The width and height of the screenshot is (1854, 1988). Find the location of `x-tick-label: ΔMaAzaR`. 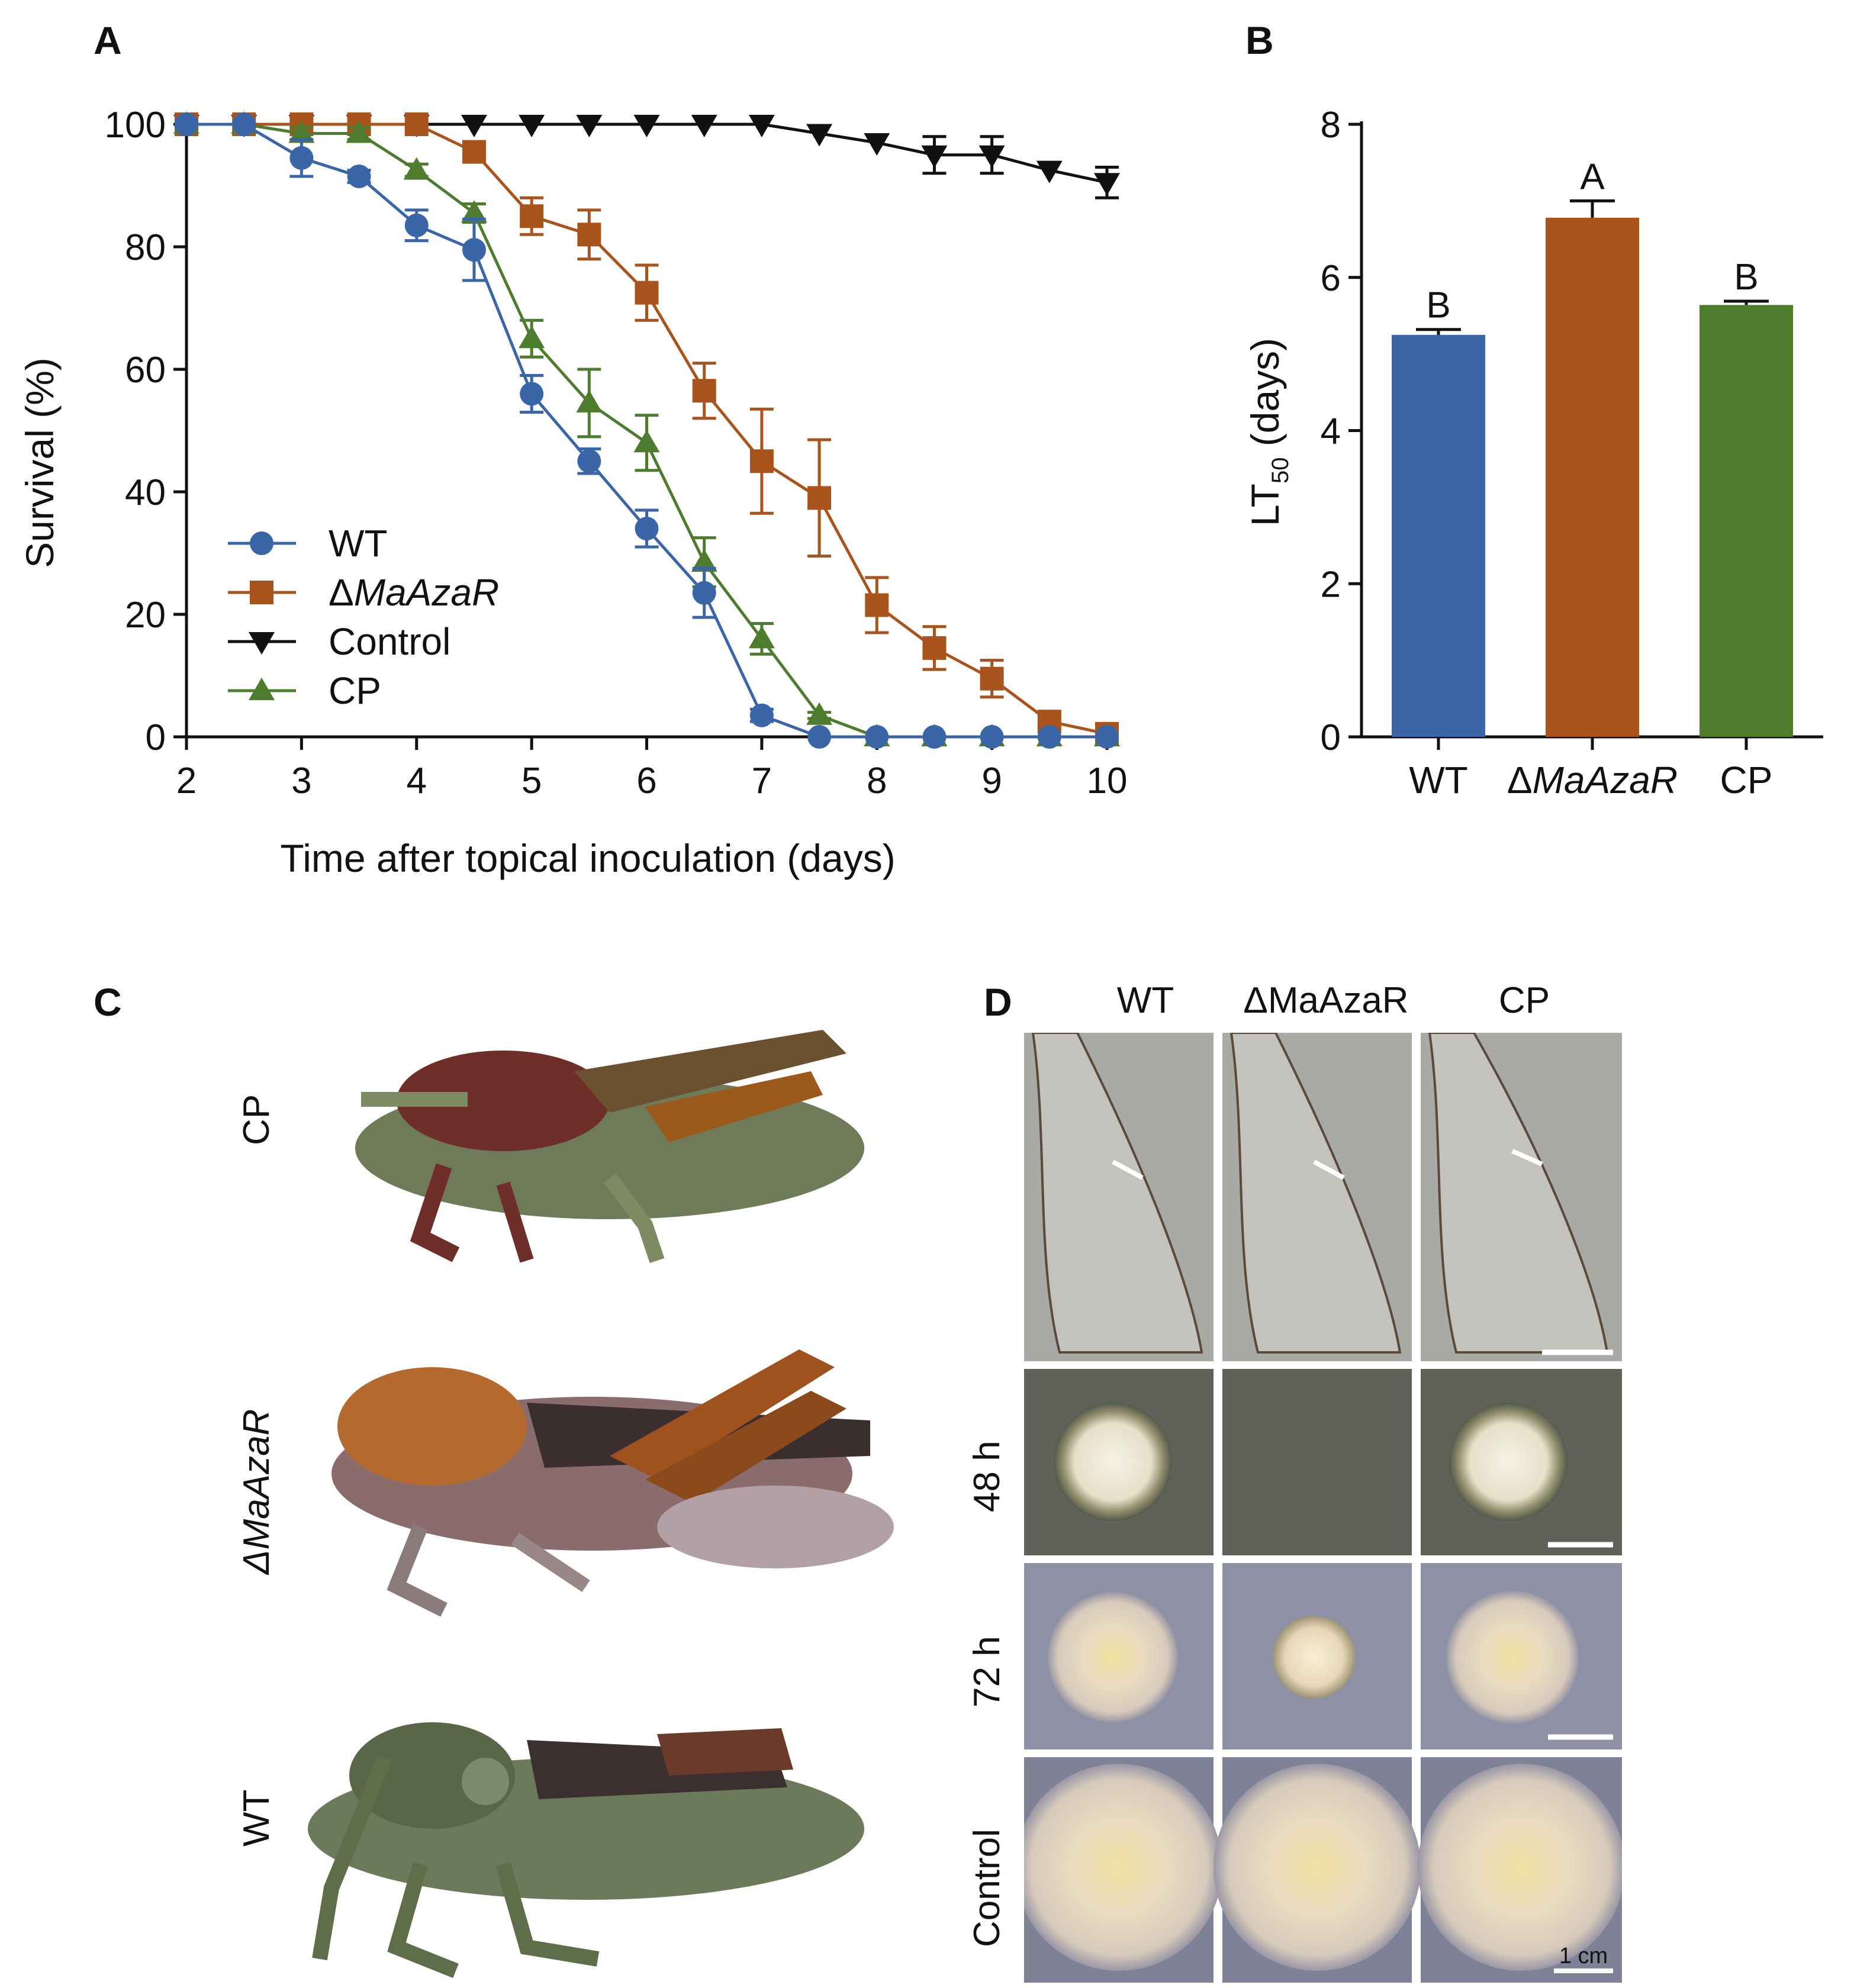

x-tick-label: ΔMaAzaR is located at coordinates (1592, 780).